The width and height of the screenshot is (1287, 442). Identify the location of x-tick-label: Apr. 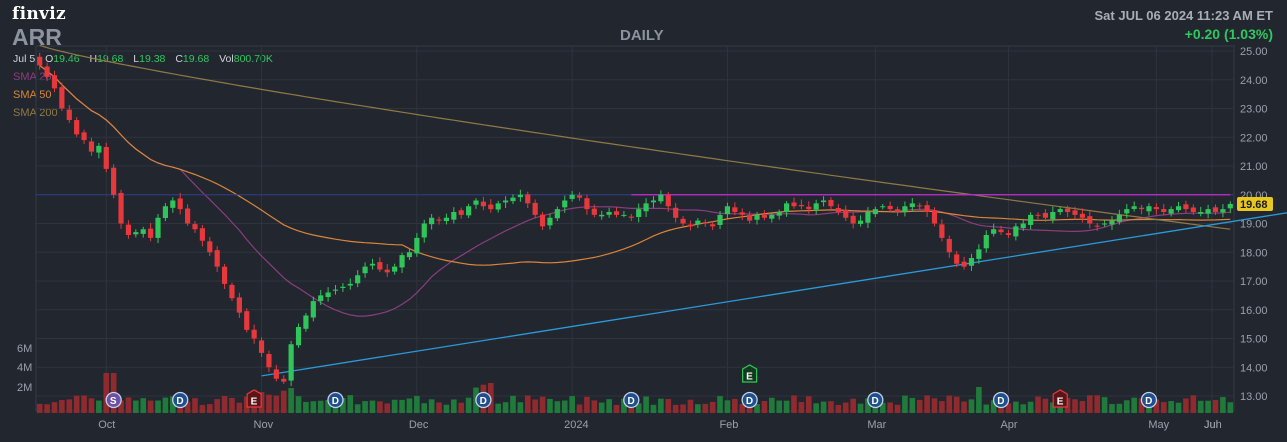
(1008, 425).